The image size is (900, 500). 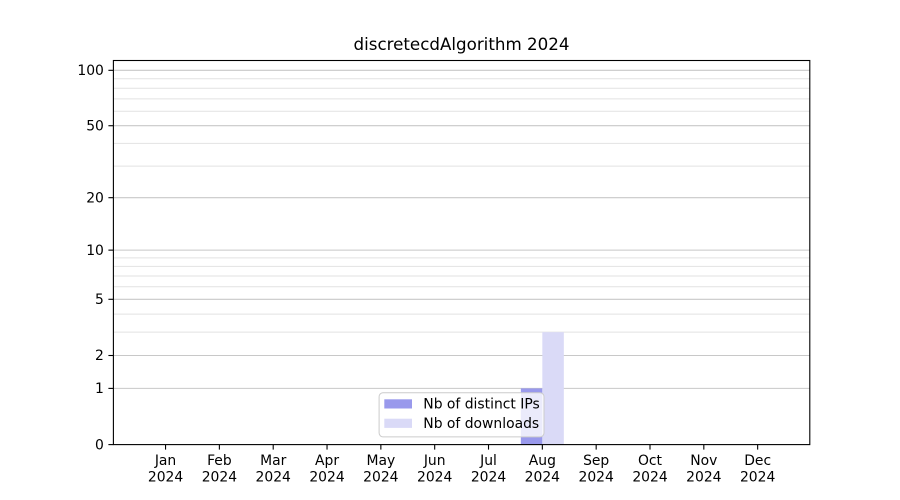 I want to click on x-tick-label: Apr 2024, so click(x=327, y=469).